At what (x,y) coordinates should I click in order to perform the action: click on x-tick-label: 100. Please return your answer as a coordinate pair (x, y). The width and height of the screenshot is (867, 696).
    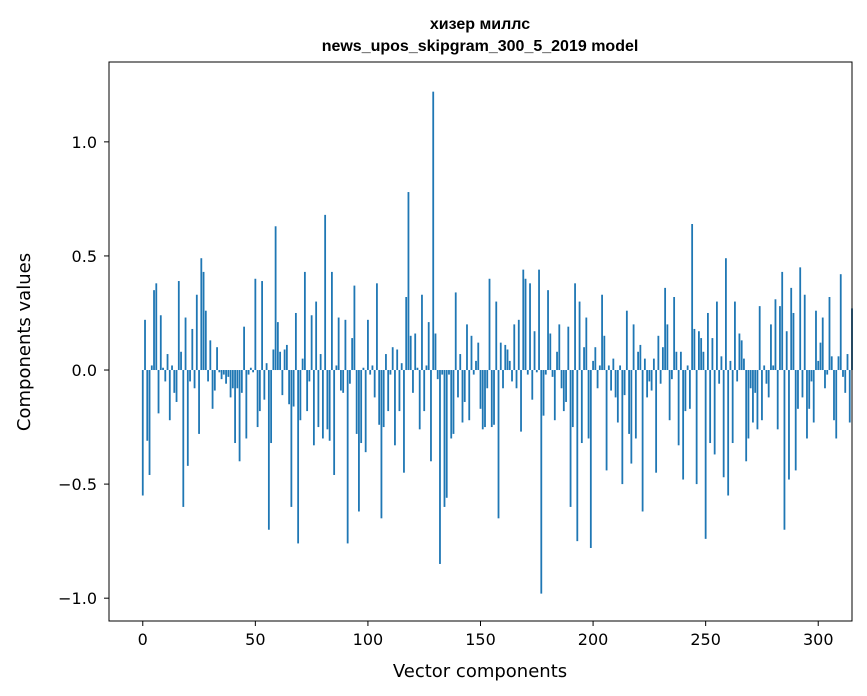
    Looking at the image, I should click on (368, 639).